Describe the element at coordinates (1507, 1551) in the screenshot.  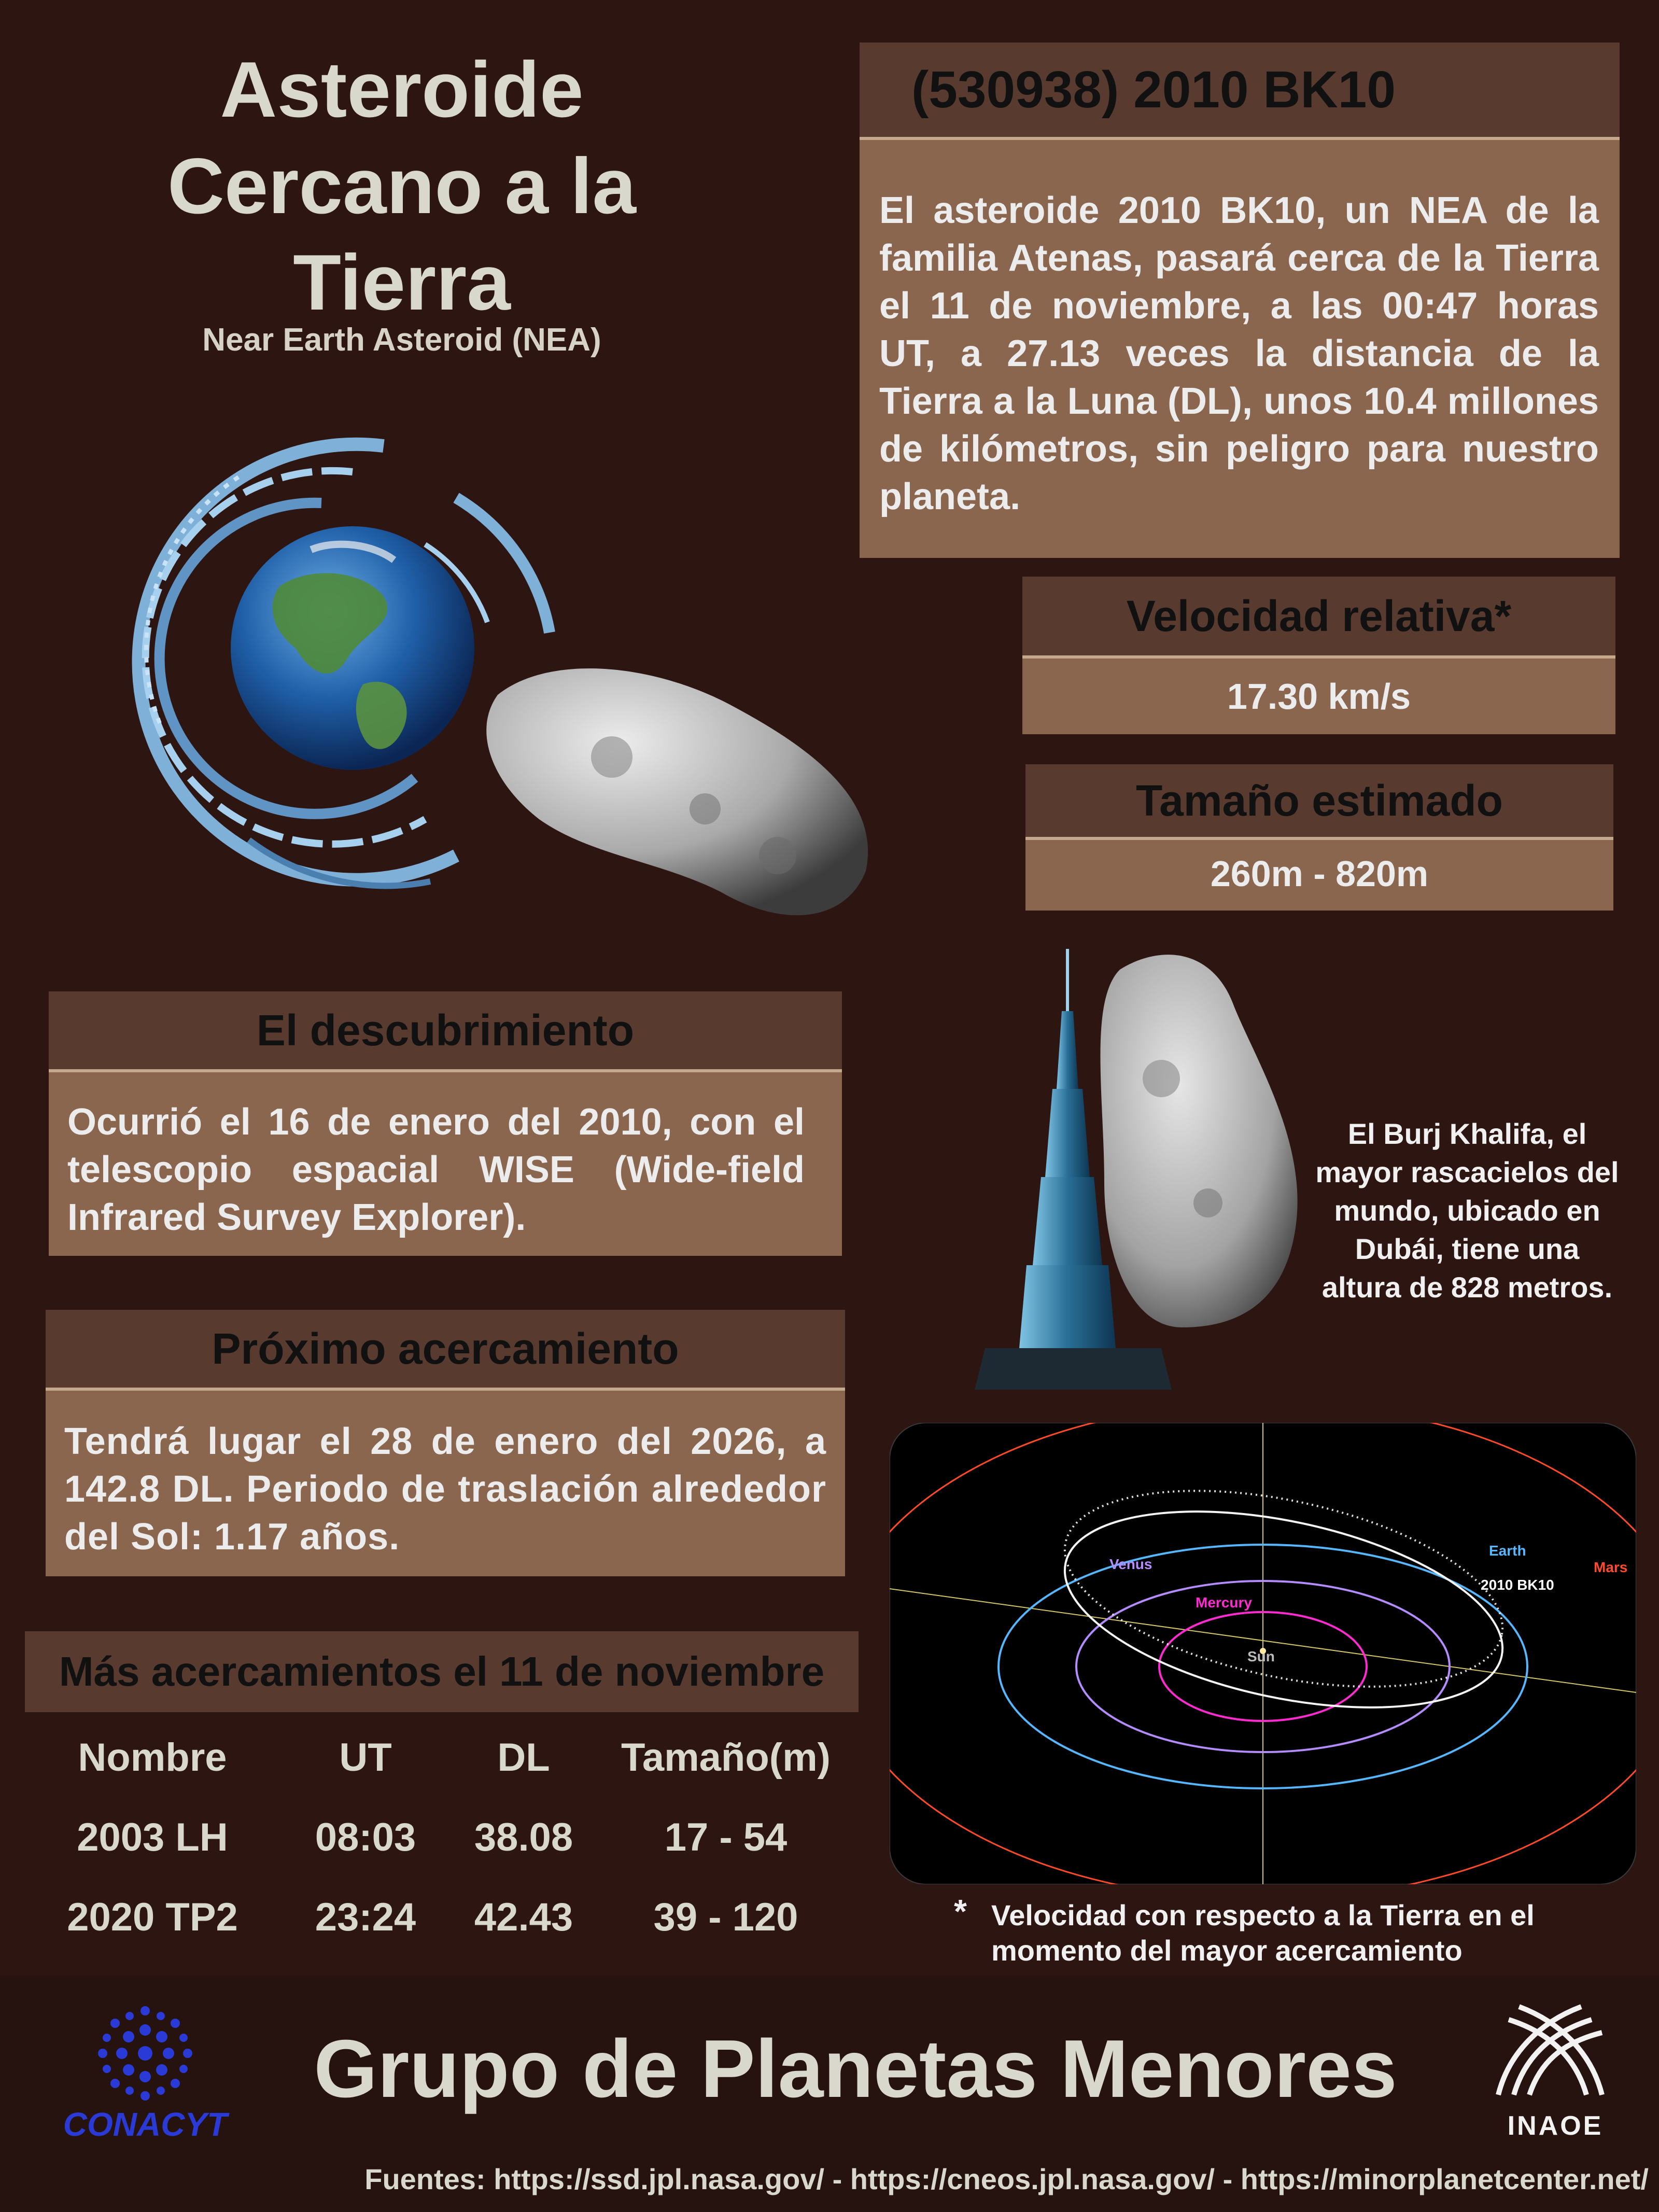
I see `earth-label: Earth` at that location.